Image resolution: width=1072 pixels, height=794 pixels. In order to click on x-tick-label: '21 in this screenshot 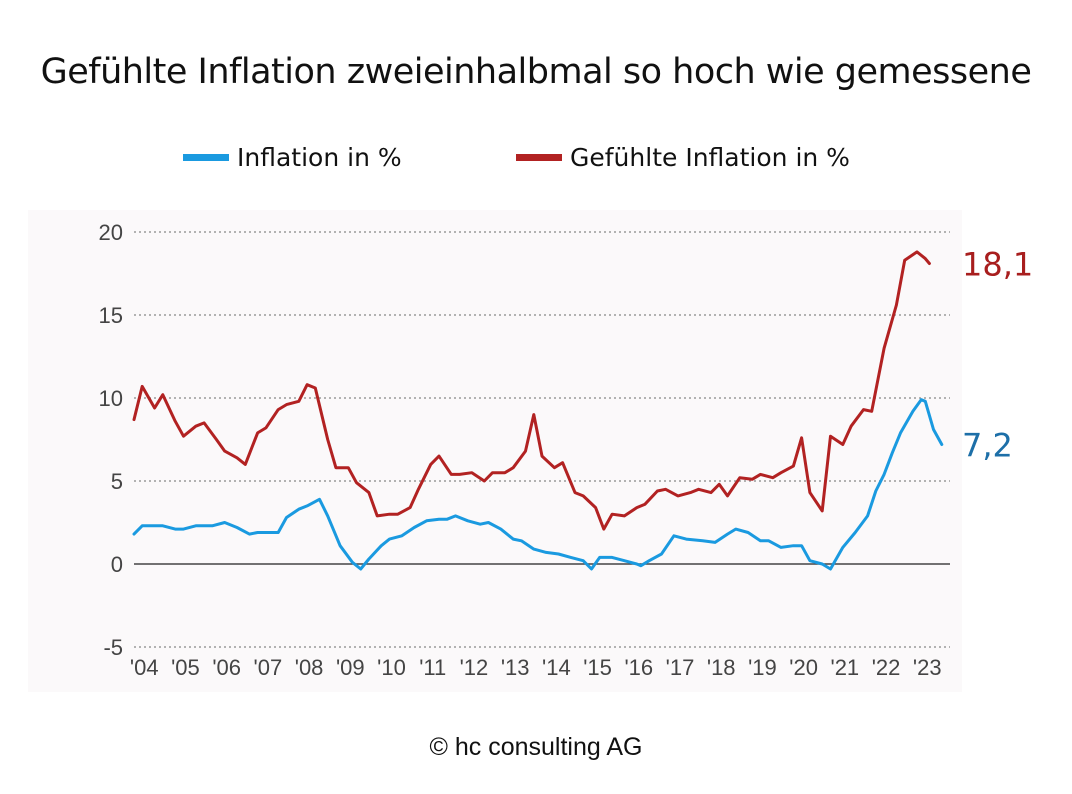, I will do `click(845, 667)`.